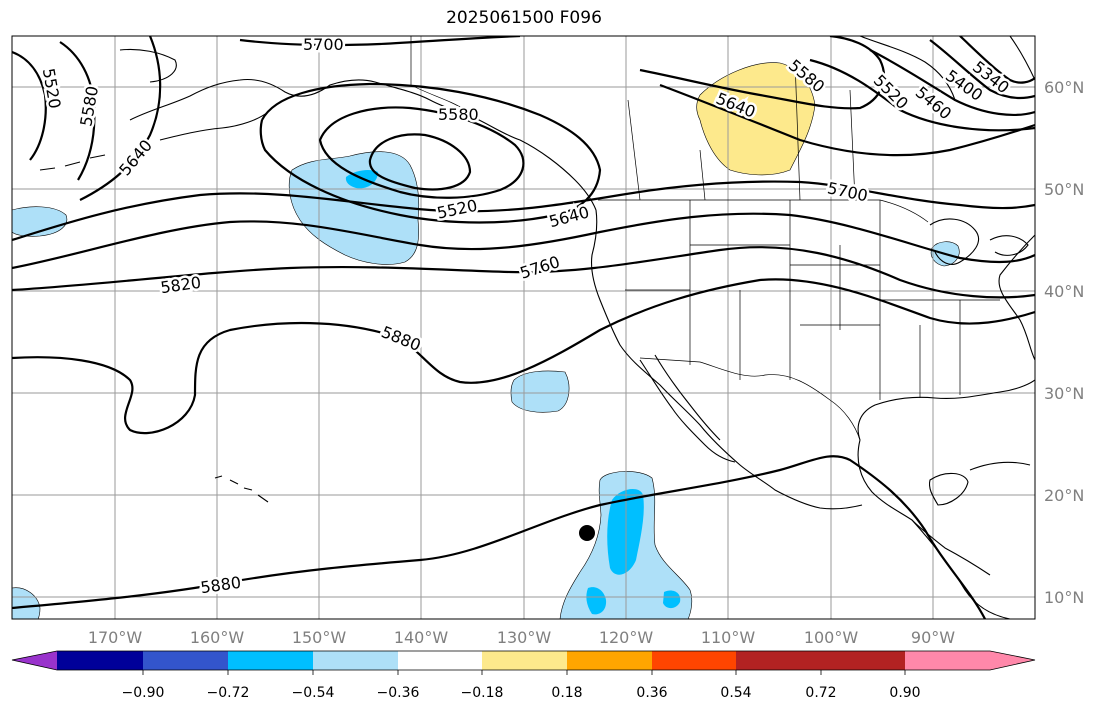  What do you see at coordinates (1064, 189) in the screenshot?
I see `lat-label-50n: 50°N` at bounding box center [1064, 189].